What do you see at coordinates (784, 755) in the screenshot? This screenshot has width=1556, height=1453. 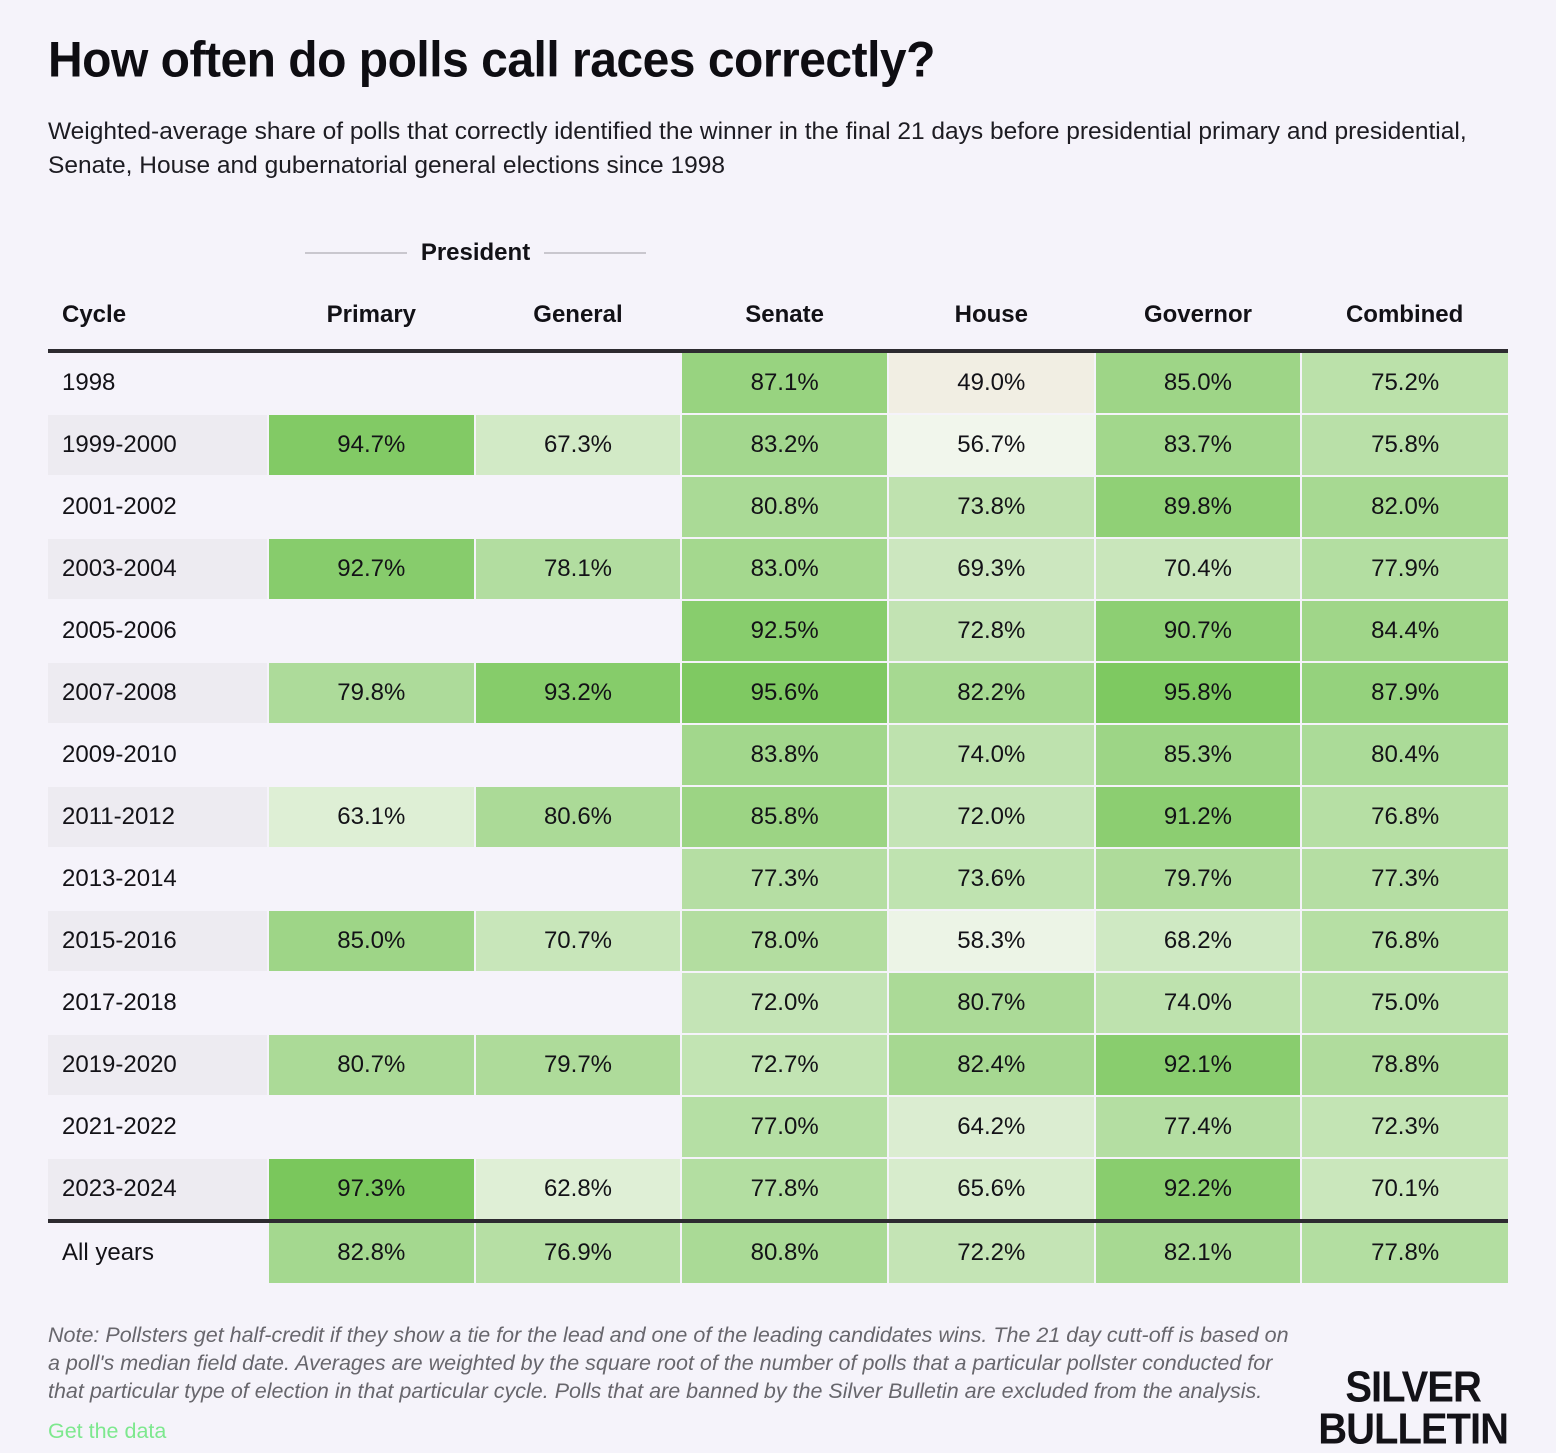 I see `cell-senate: 83.8%` at bounding box center [784, 755].